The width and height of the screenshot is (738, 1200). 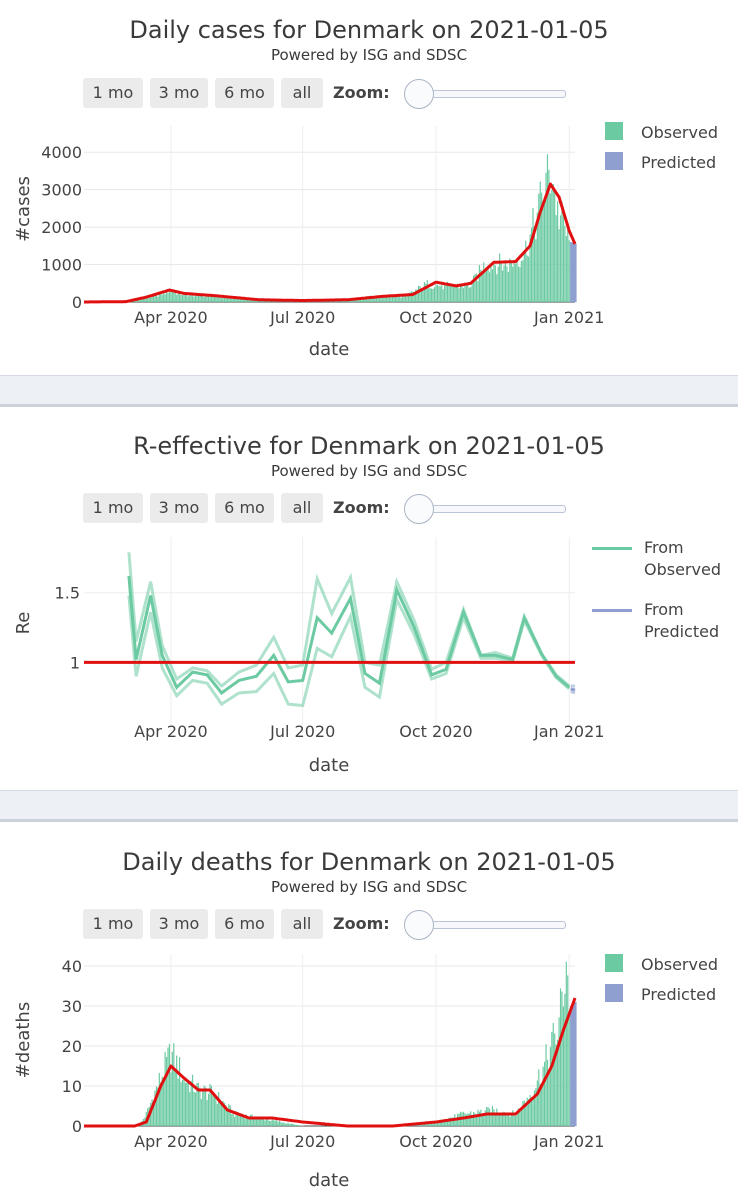 I want to click on chart-title: Daily deaths for Denmark on 2021-01-05, so click(x=369, y=862).